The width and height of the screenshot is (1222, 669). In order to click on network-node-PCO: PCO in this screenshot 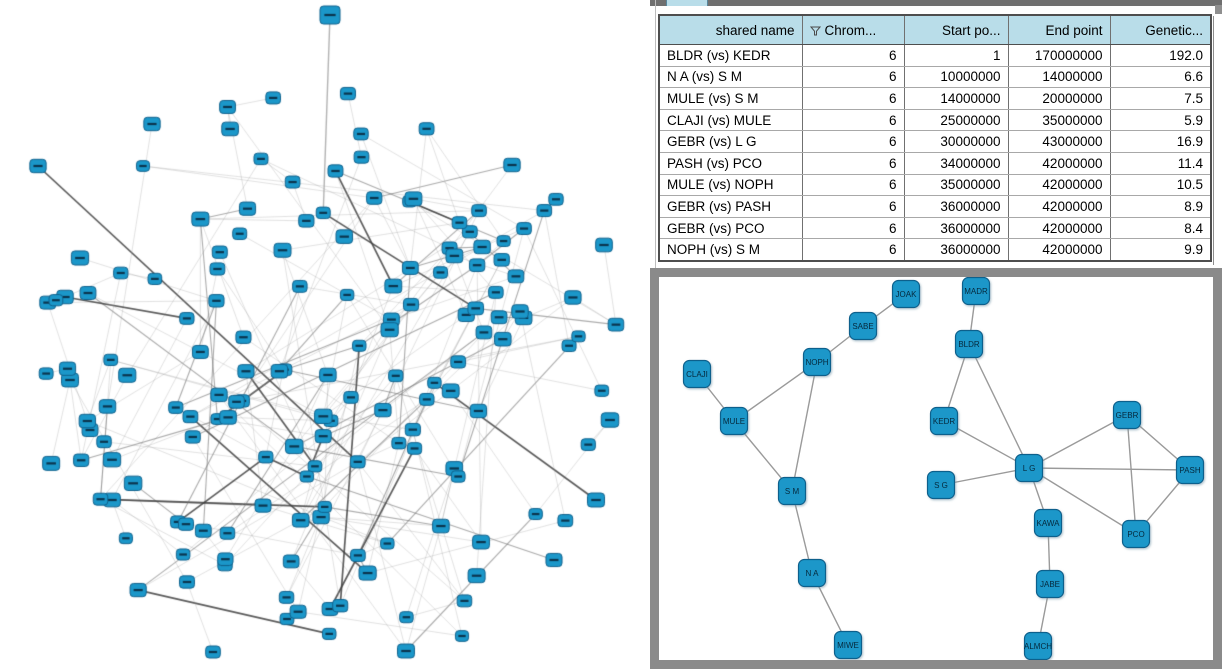, I will do `click(1136, 534)`.